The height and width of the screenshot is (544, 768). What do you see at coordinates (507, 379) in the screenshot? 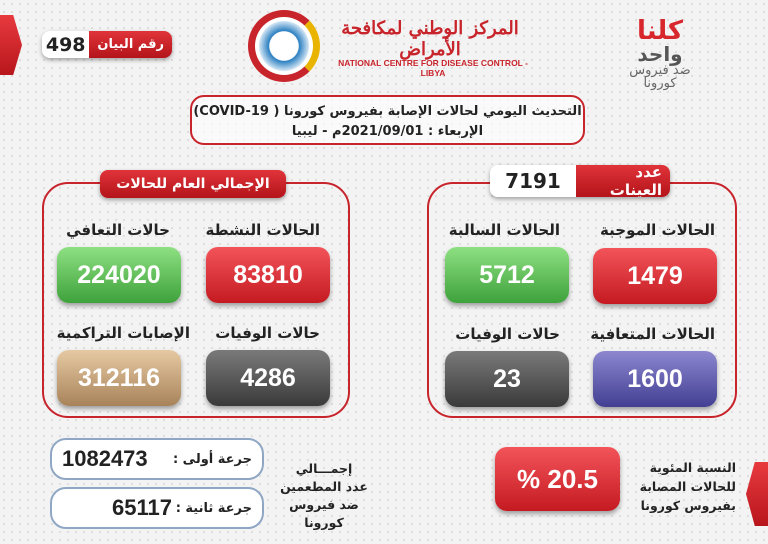
I see `deaths-daily-card: 23` at bounding box center [507, 379].